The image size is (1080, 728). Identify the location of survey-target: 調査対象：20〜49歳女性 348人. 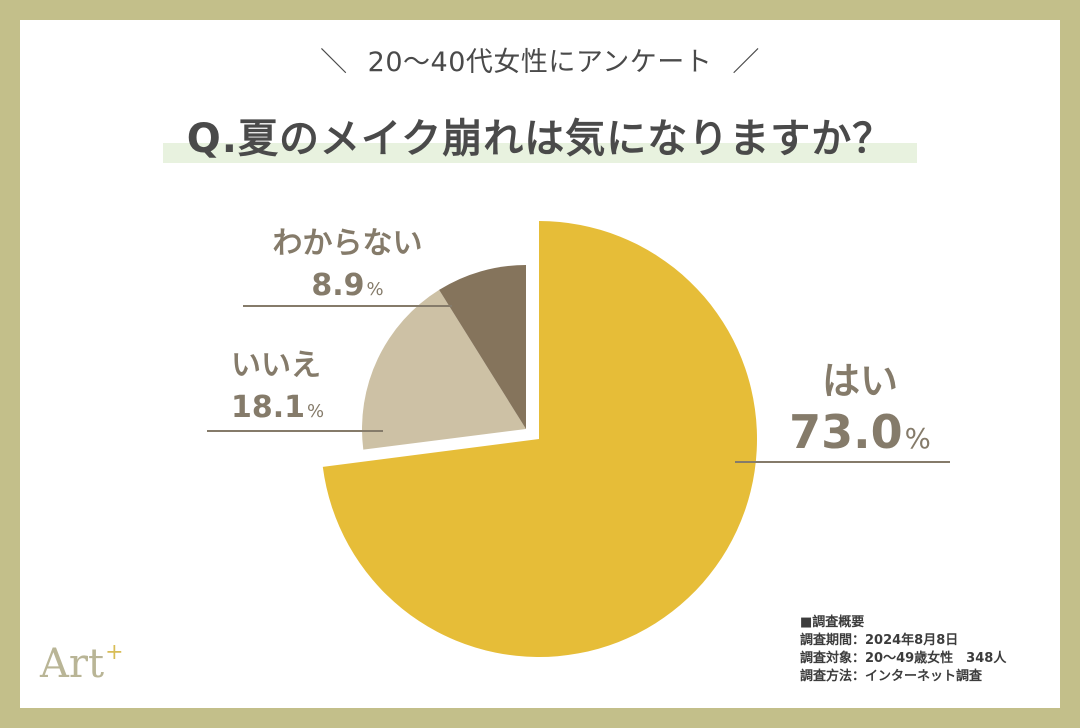
(903, 658).